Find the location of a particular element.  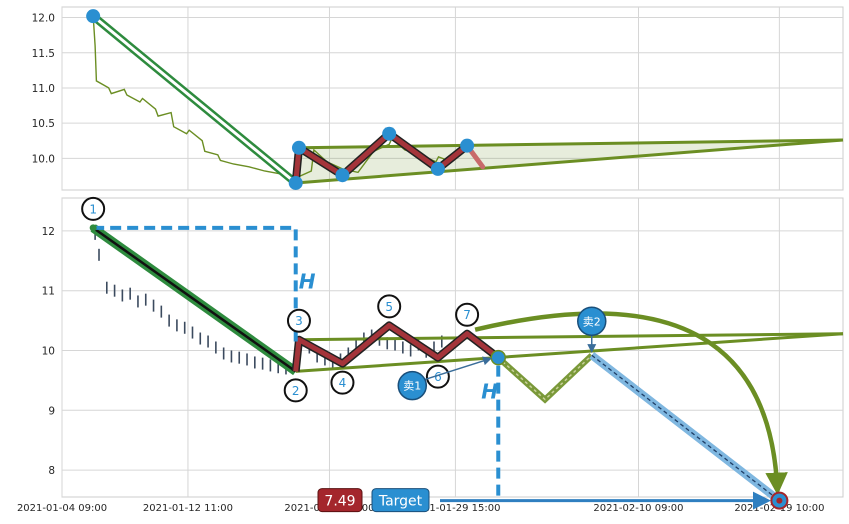

top-ytick-label: 10.0 is located at coordinates (43, 159).